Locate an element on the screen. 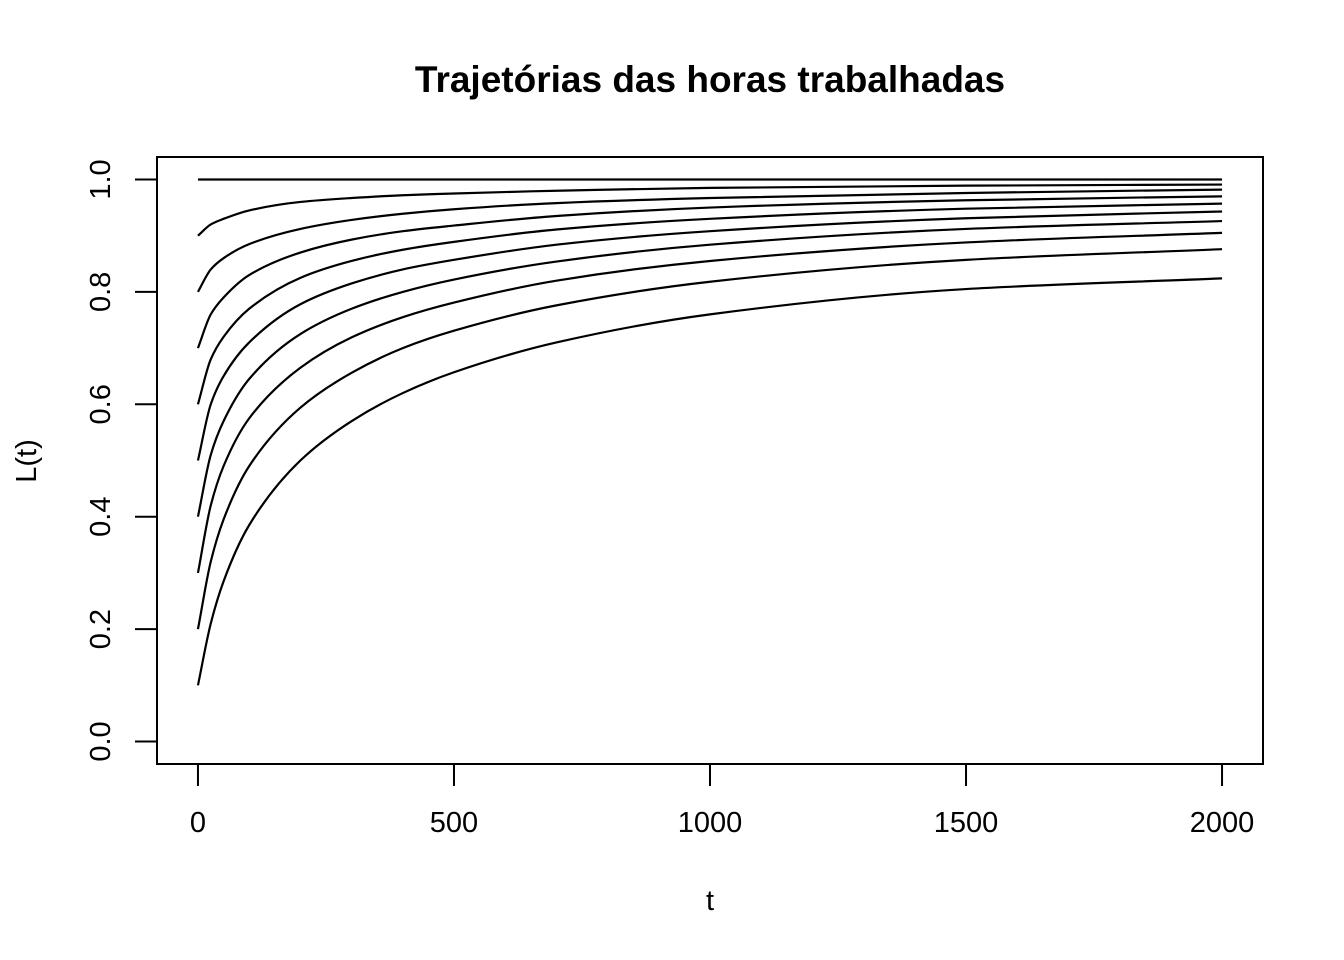 The height and width of the screenshot is (960, 1344). y-tick-label: 0.8 is located at coordinates (101, 292).